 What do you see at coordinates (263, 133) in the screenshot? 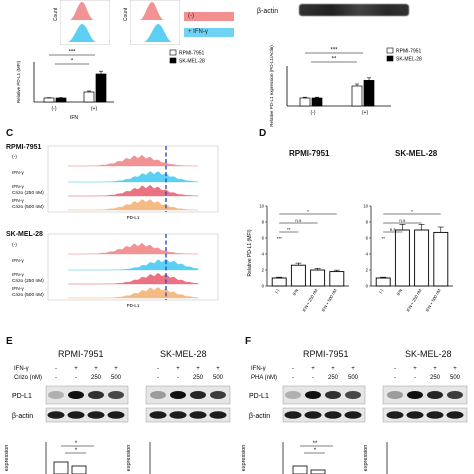
I see `panel-d-letter: D` at bounding box center [263, 133].